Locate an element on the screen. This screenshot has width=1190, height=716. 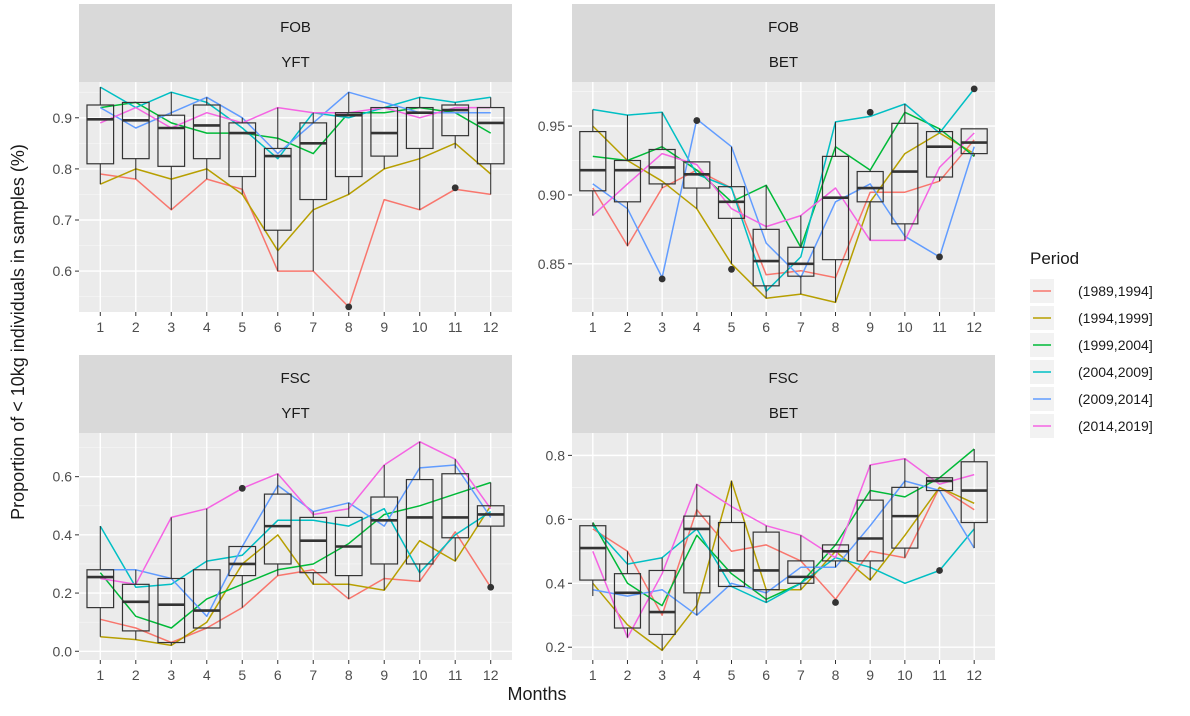
legend-item: (1999,2004] is located at coordinates (1091, 345).